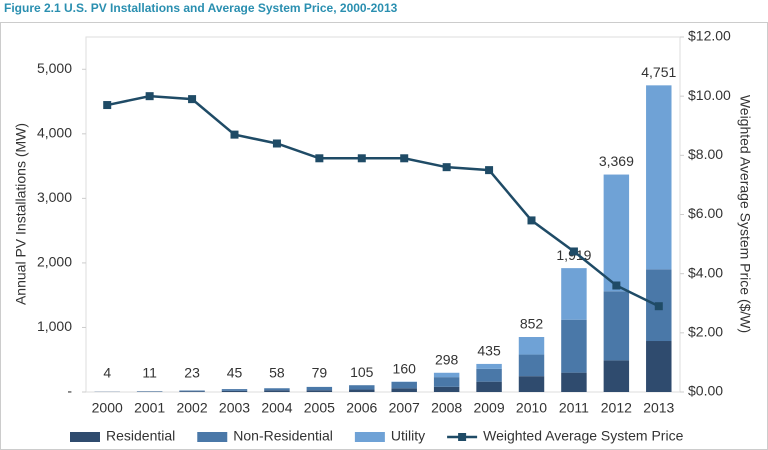 The image size is (768, 450). I want to click on total-label: 852, so click(532, 324).